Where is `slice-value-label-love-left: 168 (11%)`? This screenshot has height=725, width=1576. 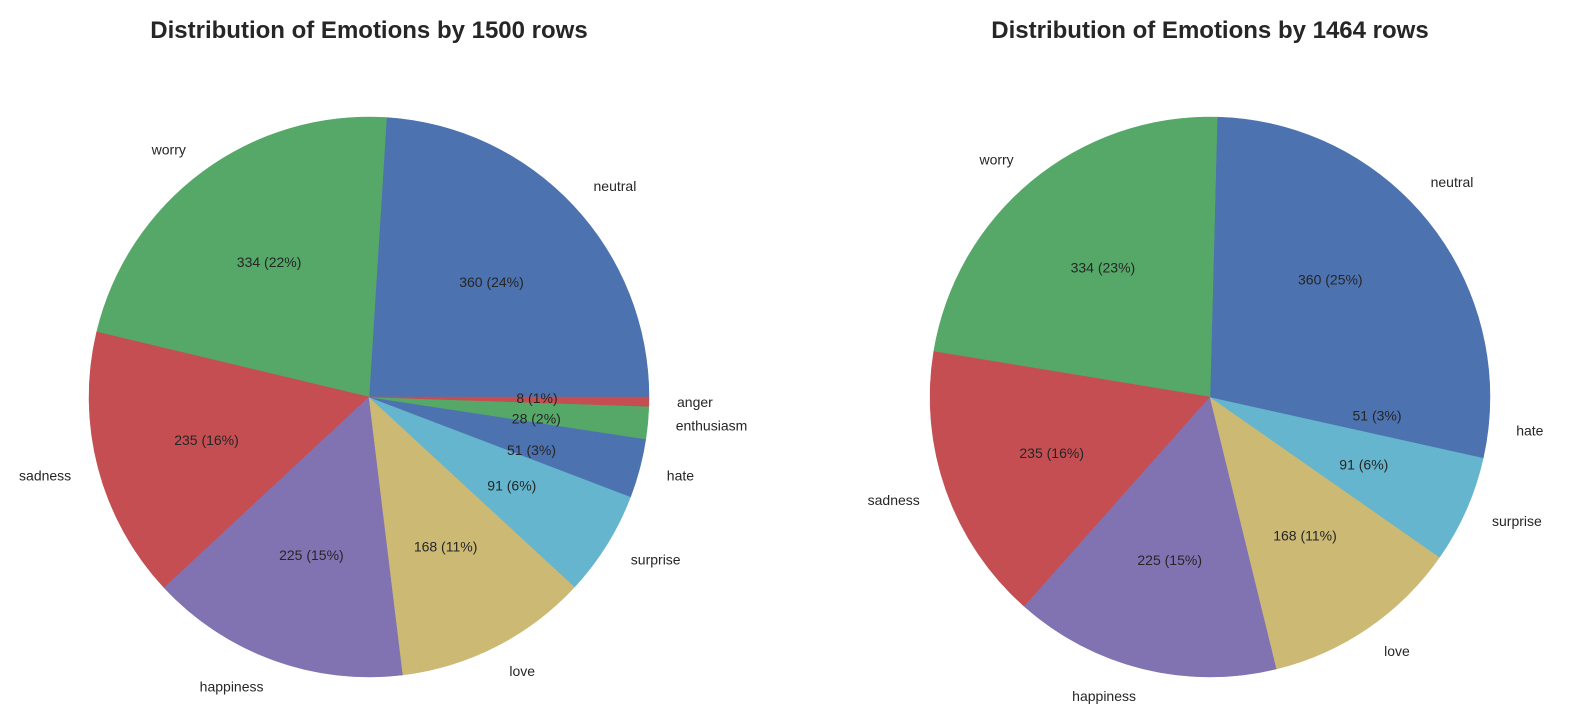
slice-value-label-love-left: 168 (11%) is located at coordinates (446, 547).